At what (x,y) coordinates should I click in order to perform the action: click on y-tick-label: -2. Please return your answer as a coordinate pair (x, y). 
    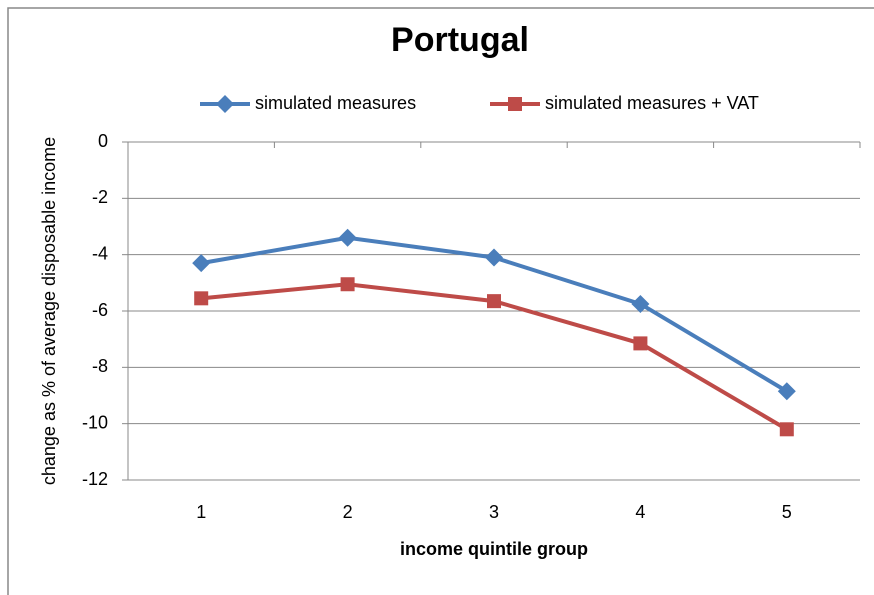
    Looking at the image, I should click on (100, 197).